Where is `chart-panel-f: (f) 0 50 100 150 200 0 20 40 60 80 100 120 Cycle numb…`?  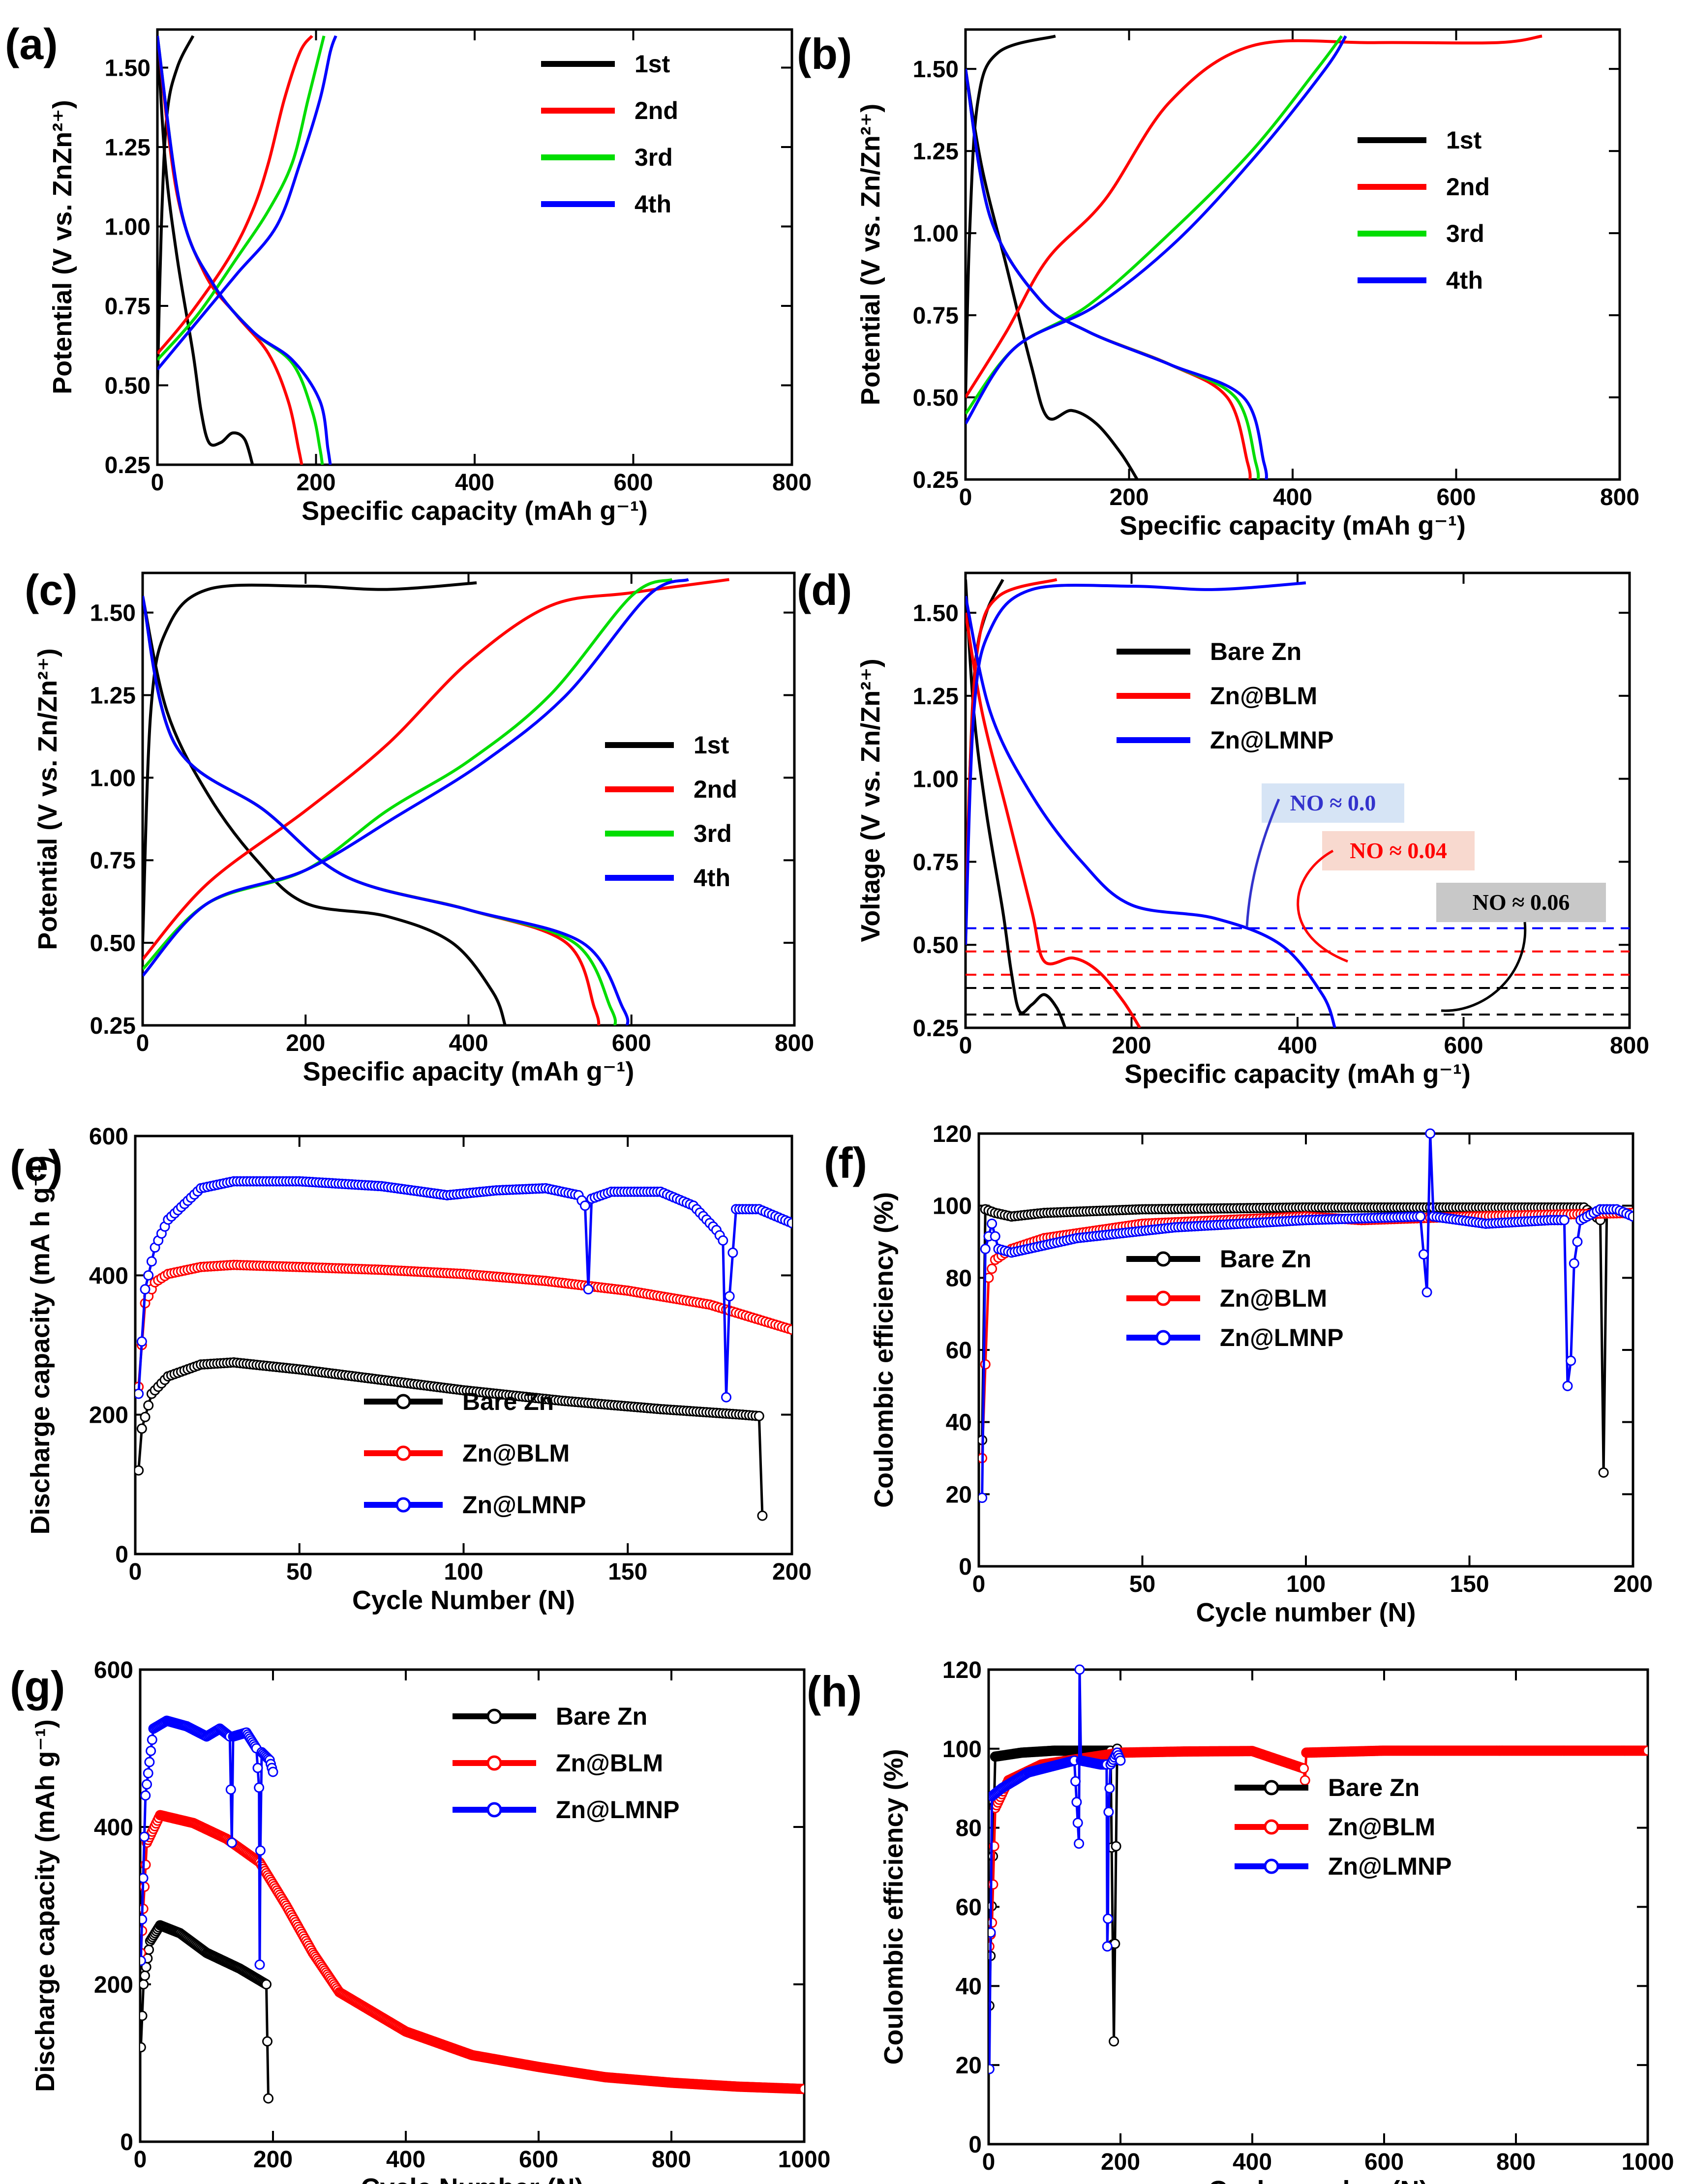 chart-panel-f: (f) 0 50 100 150 200 0 20 40 60 80 100 120 Cycle numb… is located at coordinates (1238, 1374).